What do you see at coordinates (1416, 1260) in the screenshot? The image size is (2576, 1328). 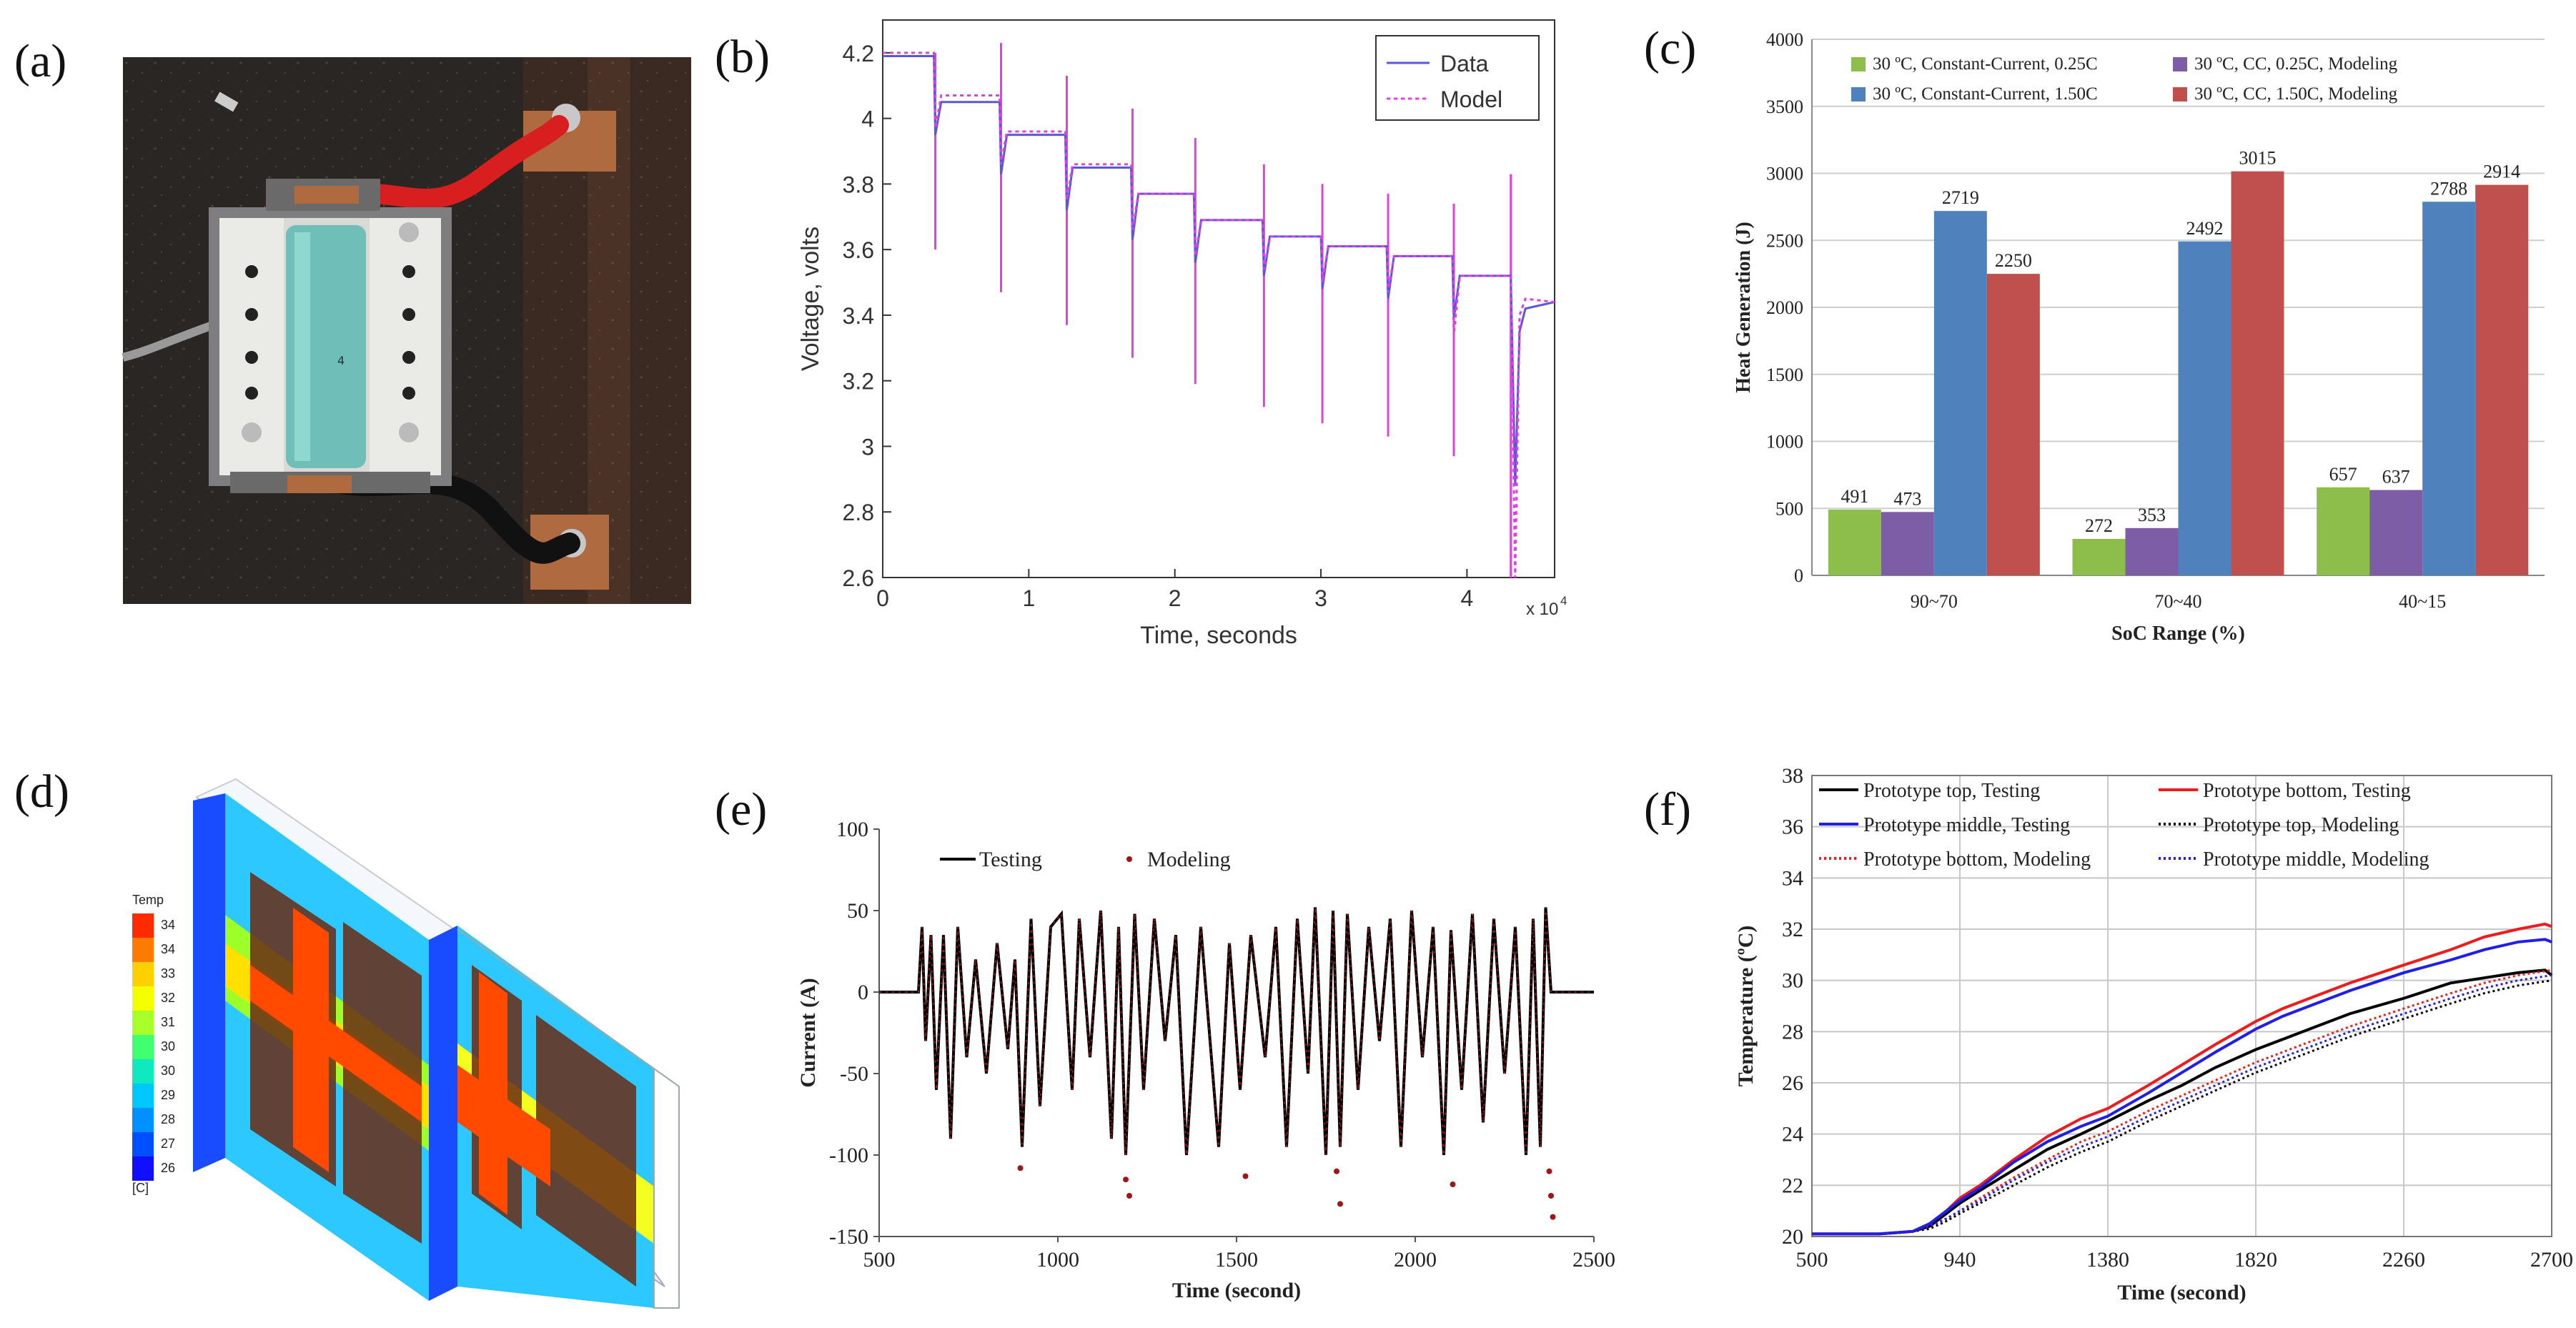 I see `x-tick-label: 2000` at bounding box center [1416, 1260].